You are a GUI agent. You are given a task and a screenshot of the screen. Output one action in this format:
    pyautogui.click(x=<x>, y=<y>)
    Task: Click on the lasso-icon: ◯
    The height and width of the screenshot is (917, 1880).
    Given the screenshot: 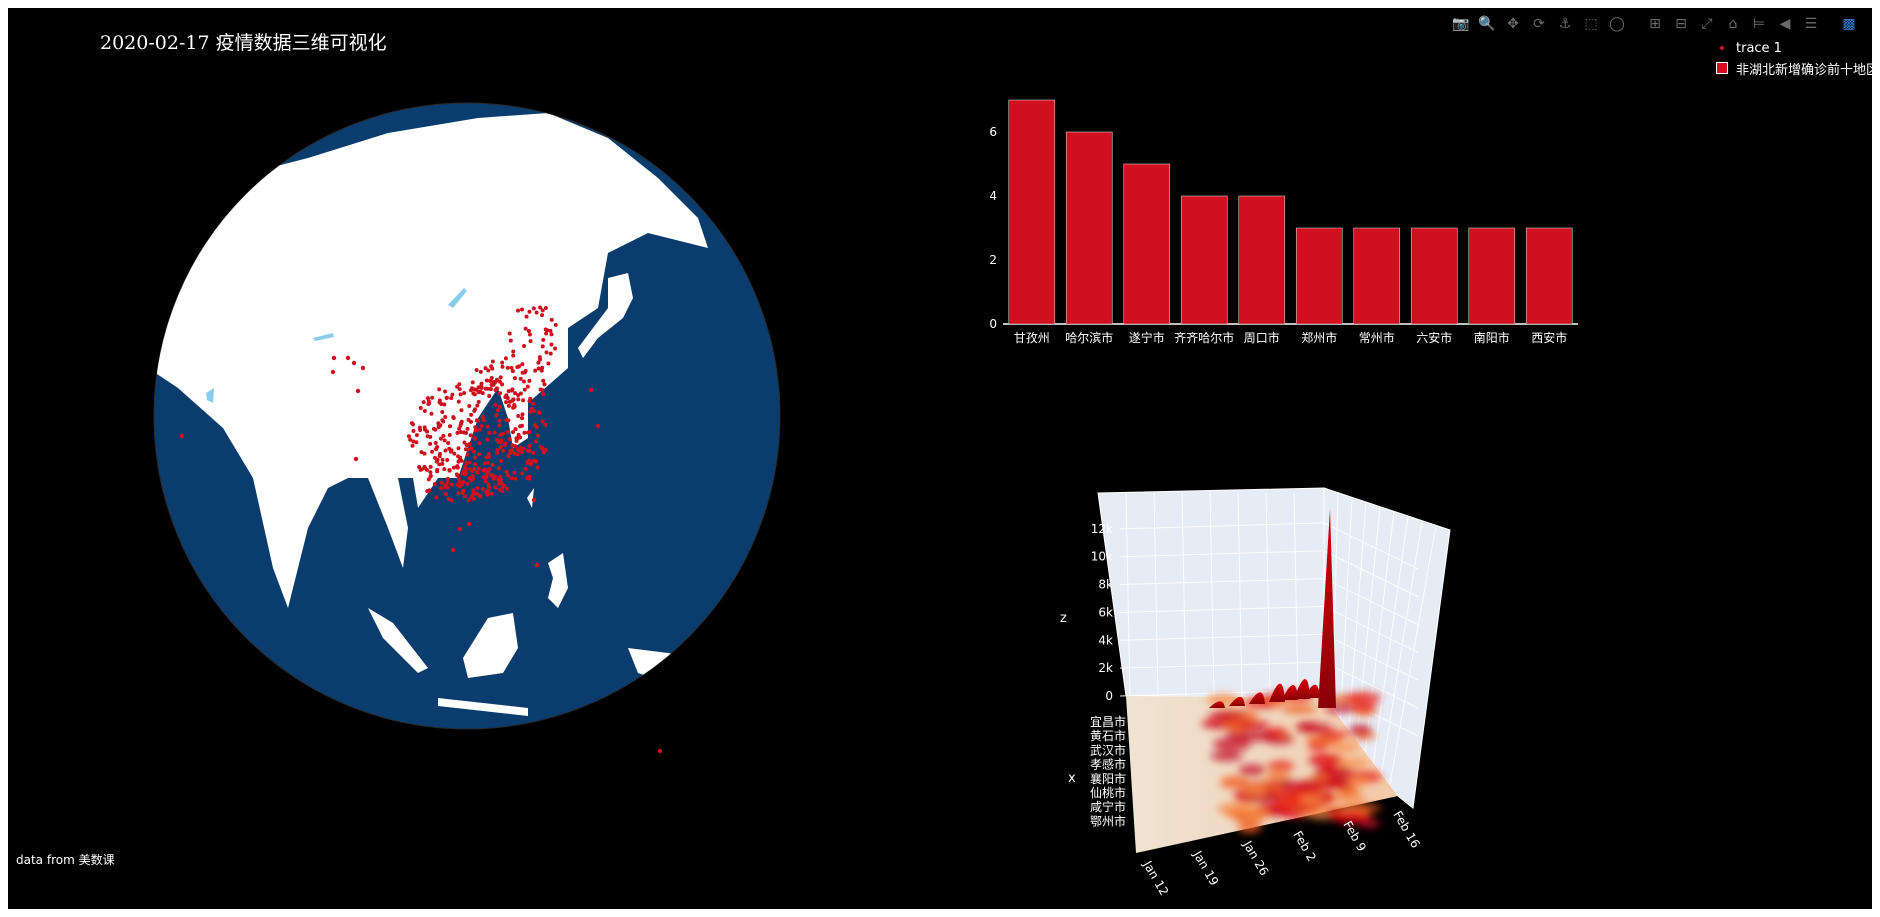 What is the action you would take?
    pyautogui.click(x=1617, y=24)
    